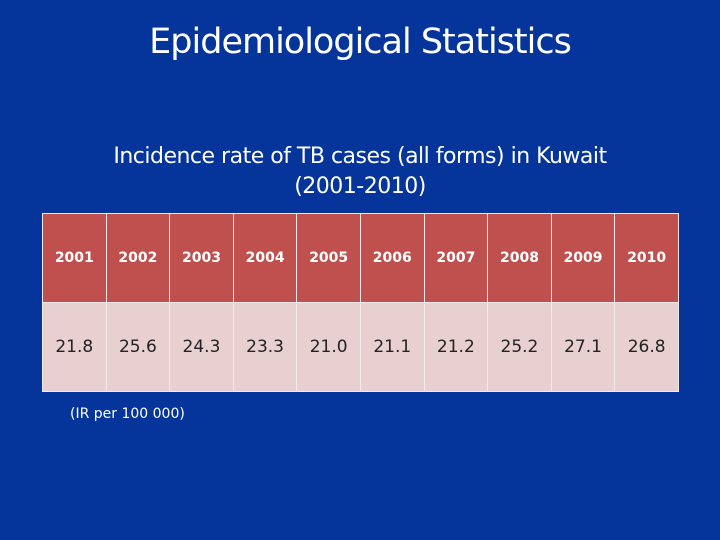 The width and height of the screenshot is (720, 540). I want to click on rate-cell: 26.8, so click(646, 347).